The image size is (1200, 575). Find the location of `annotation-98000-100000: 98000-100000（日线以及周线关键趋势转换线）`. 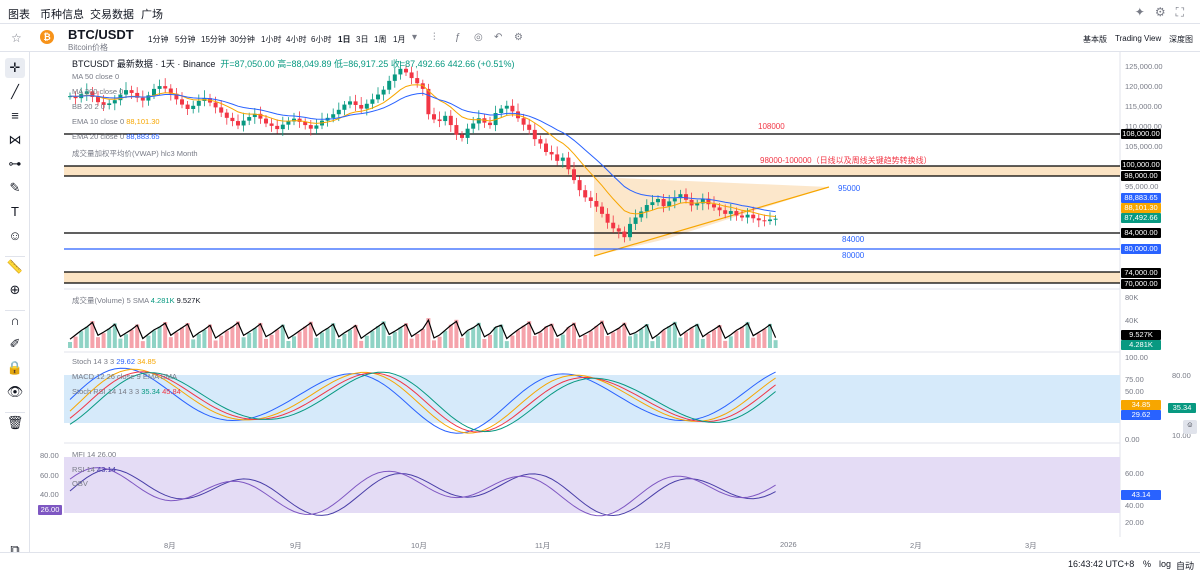

annotation-98000-100000: 98000-100000（日线以及周线关键趋势转换线） is located at coordinates (846, 160).